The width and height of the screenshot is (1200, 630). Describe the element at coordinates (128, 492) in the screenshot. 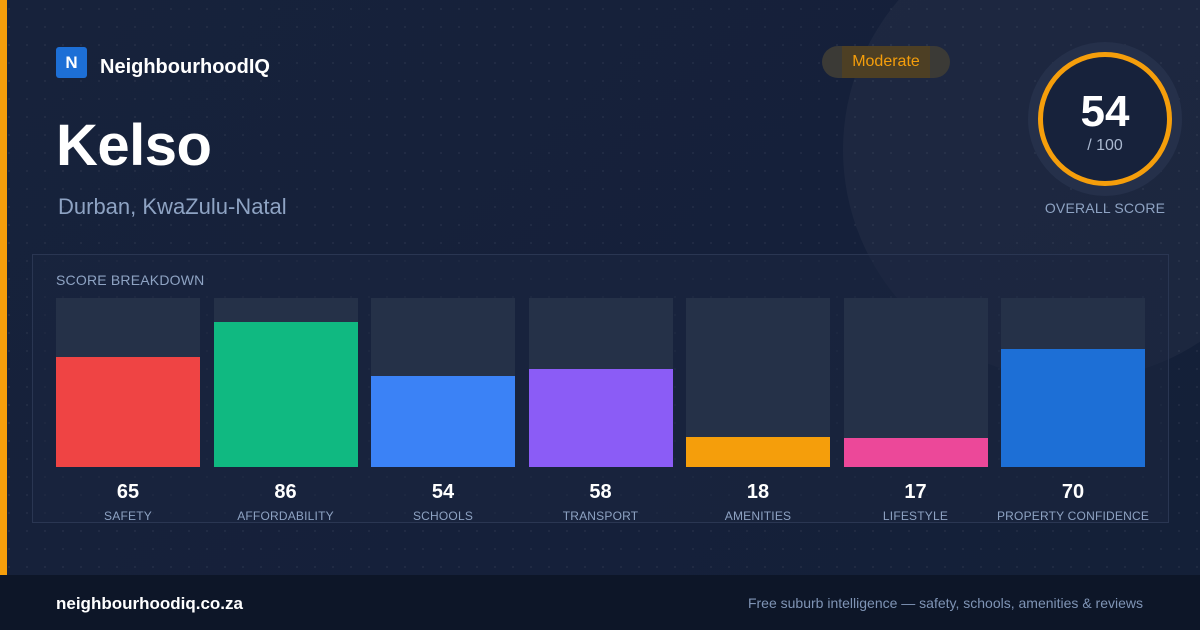

I see `score-bar-value: 65` at that location.